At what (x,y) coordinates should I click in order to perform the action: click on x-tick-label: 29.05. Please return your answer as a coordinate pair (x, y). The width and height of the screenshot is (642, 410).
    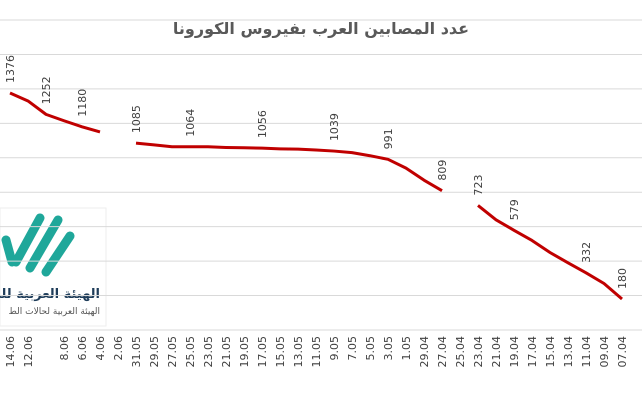
    Looking at the image, I should click on (154, 352).